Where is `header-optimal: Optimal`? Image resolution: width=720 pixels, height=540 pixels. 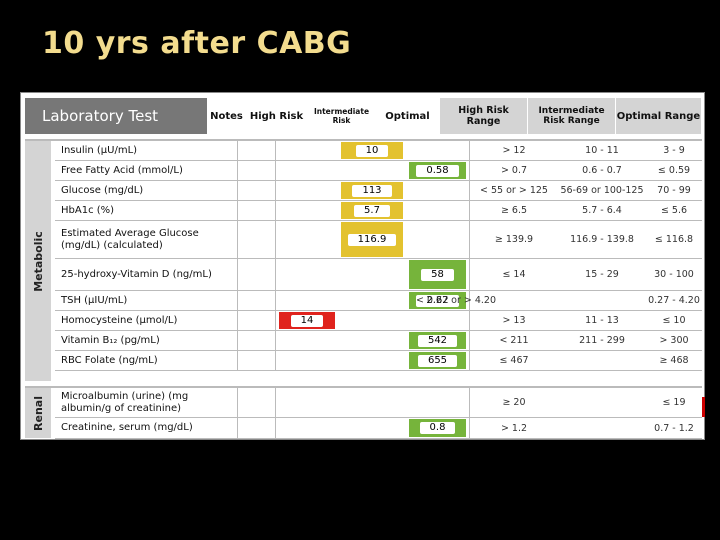
header-optimal: Optimal is located at coordinates (408, 116).